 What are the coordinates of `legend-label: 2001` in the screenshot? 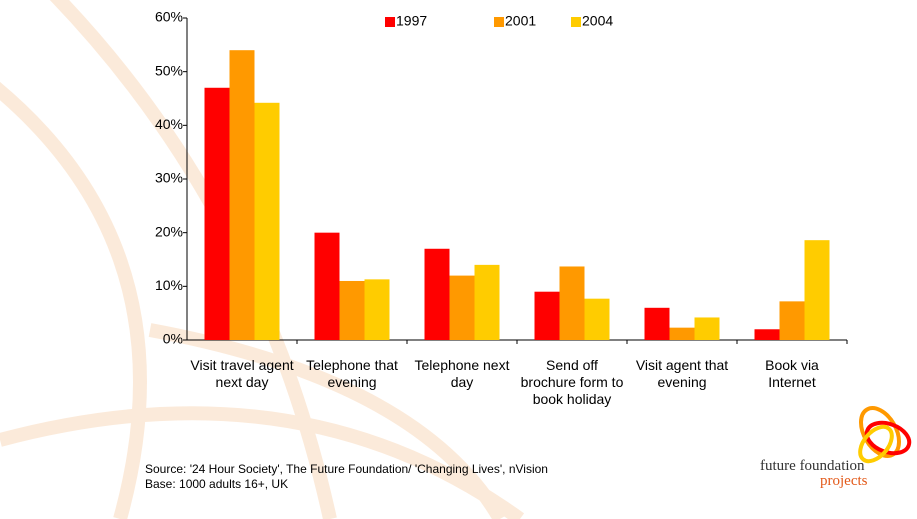 It's located at (520, 21).